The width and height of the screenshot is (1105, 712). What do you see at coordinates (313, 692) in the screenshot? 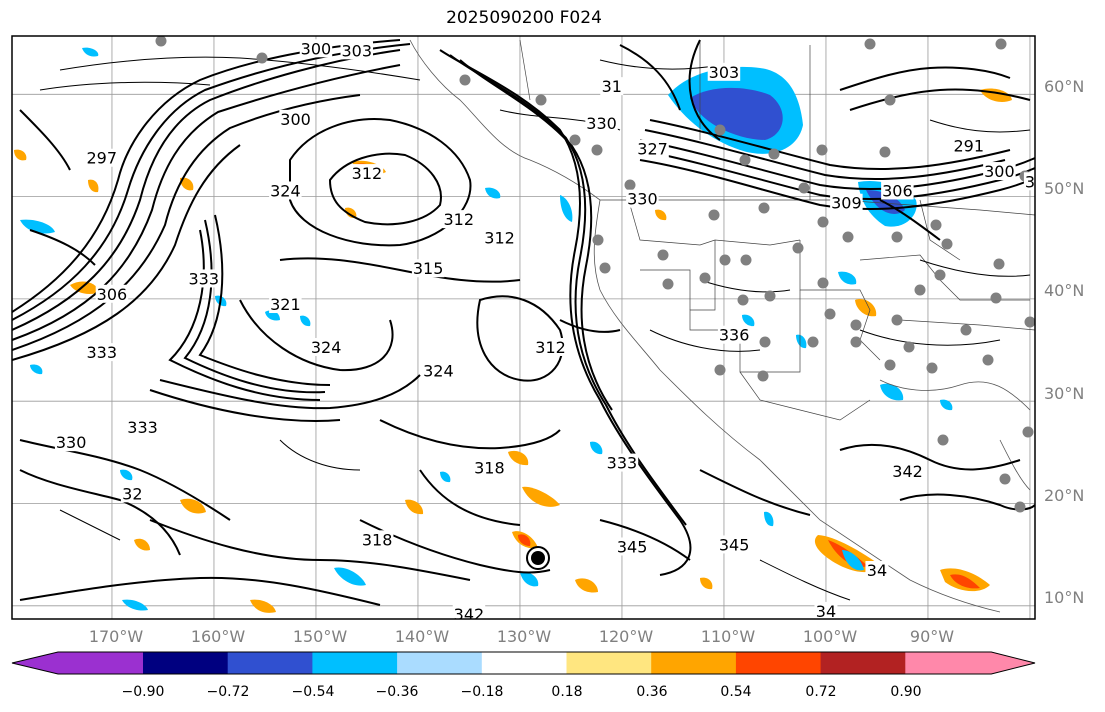
I see `colorbar-tick: −0.54` at bounding box center [313, 692].